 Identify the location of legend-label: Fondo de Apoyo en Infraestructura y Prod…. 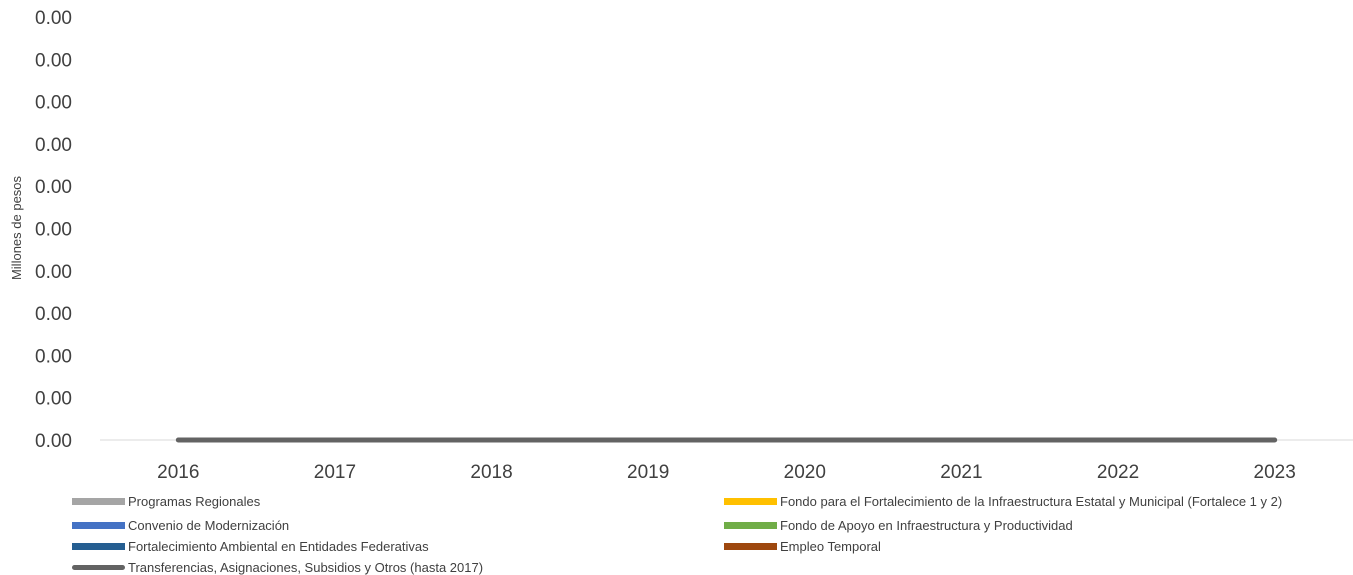
(926, 525).